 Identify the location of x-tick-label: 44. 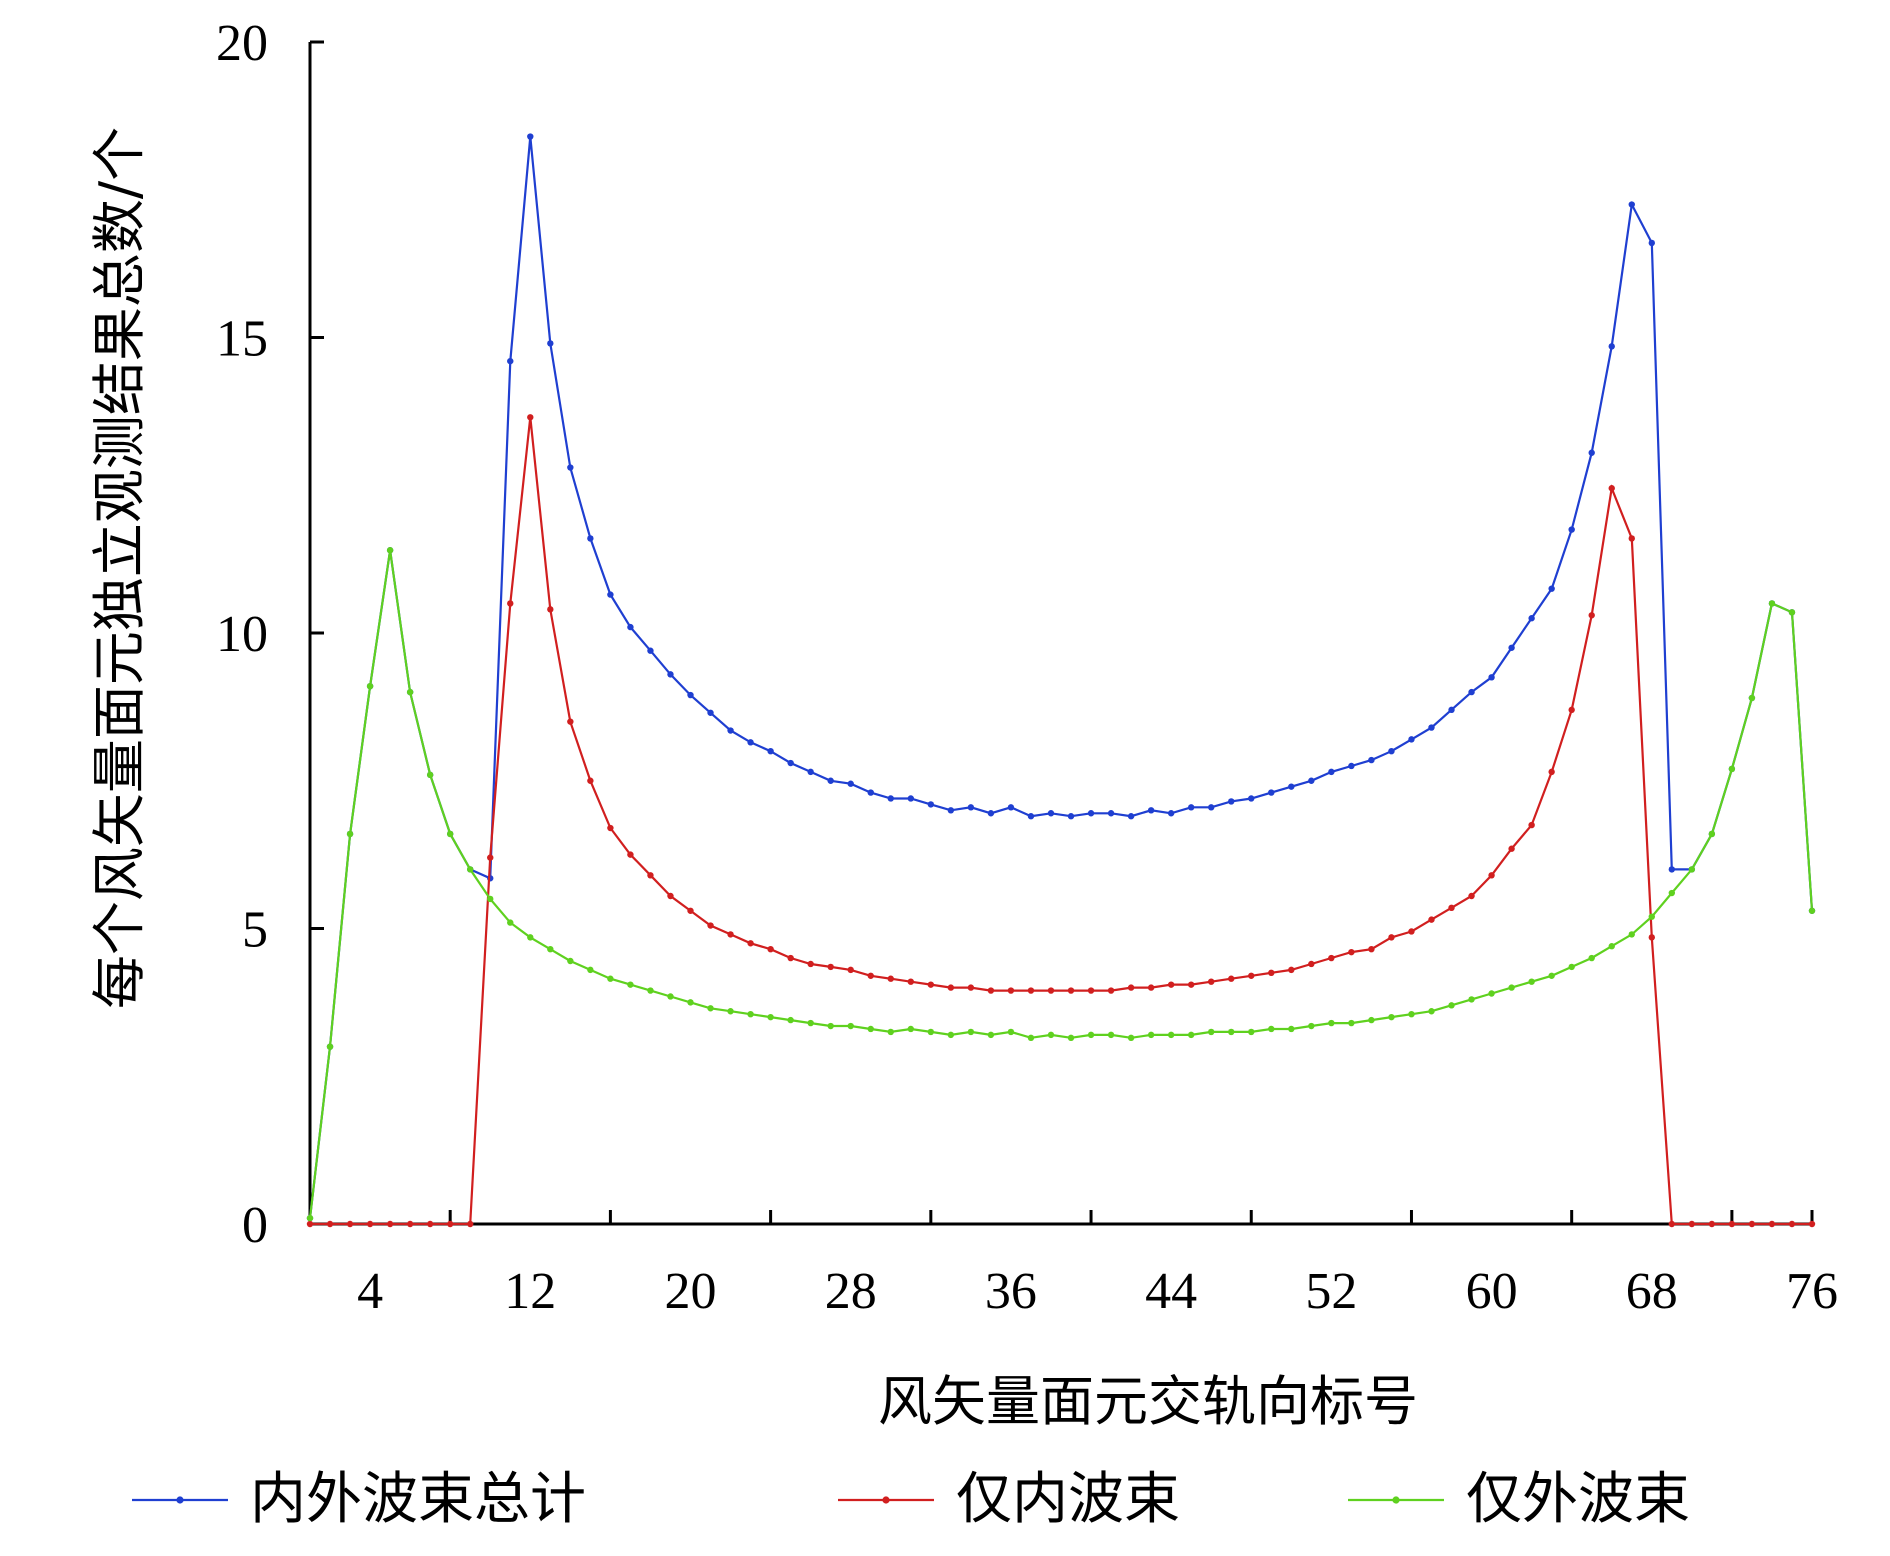
(1171, 1291).